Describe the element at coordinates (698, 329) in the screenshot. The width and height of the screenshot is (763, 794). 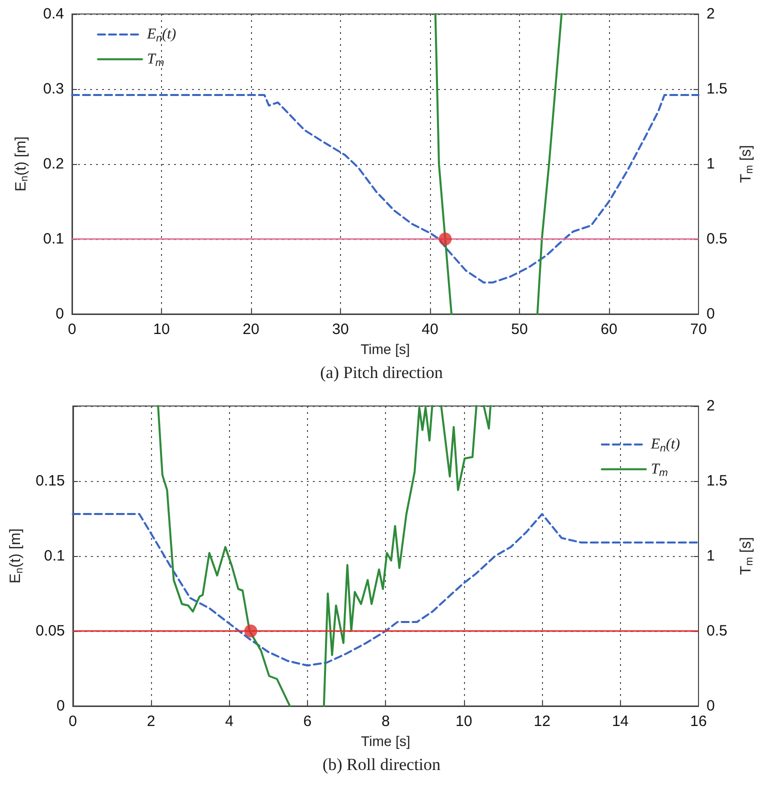
I see `x-tick-label: 70` at that location.